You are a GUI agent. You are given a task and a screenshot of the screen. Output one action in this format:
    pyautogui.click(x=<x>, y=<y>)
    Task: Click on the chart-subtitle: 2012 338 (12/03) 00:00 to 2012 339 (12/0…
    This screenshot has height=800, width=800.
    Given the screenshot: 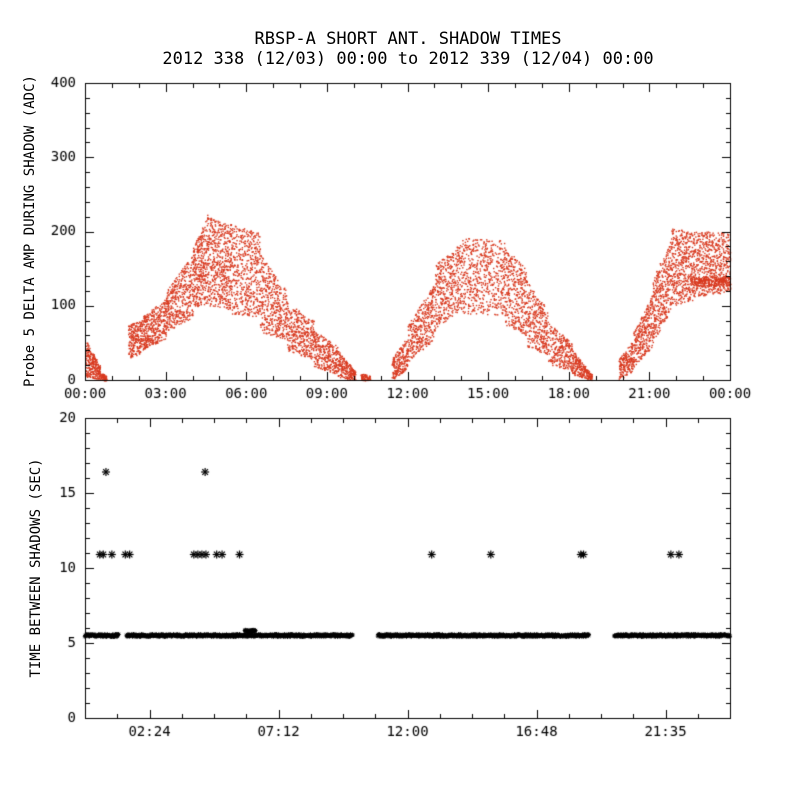 What is the action you would take?
    pyautogui.click(x=408, y=59)
    